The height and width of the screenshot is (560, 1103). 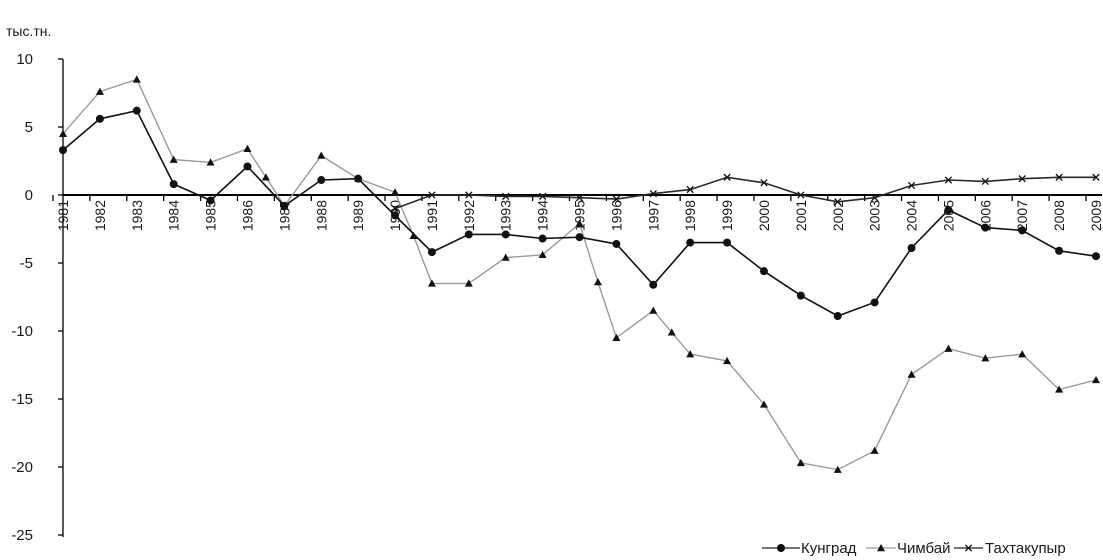 I want to click on x-tick-label: 1982, so click(x=100, y=215).